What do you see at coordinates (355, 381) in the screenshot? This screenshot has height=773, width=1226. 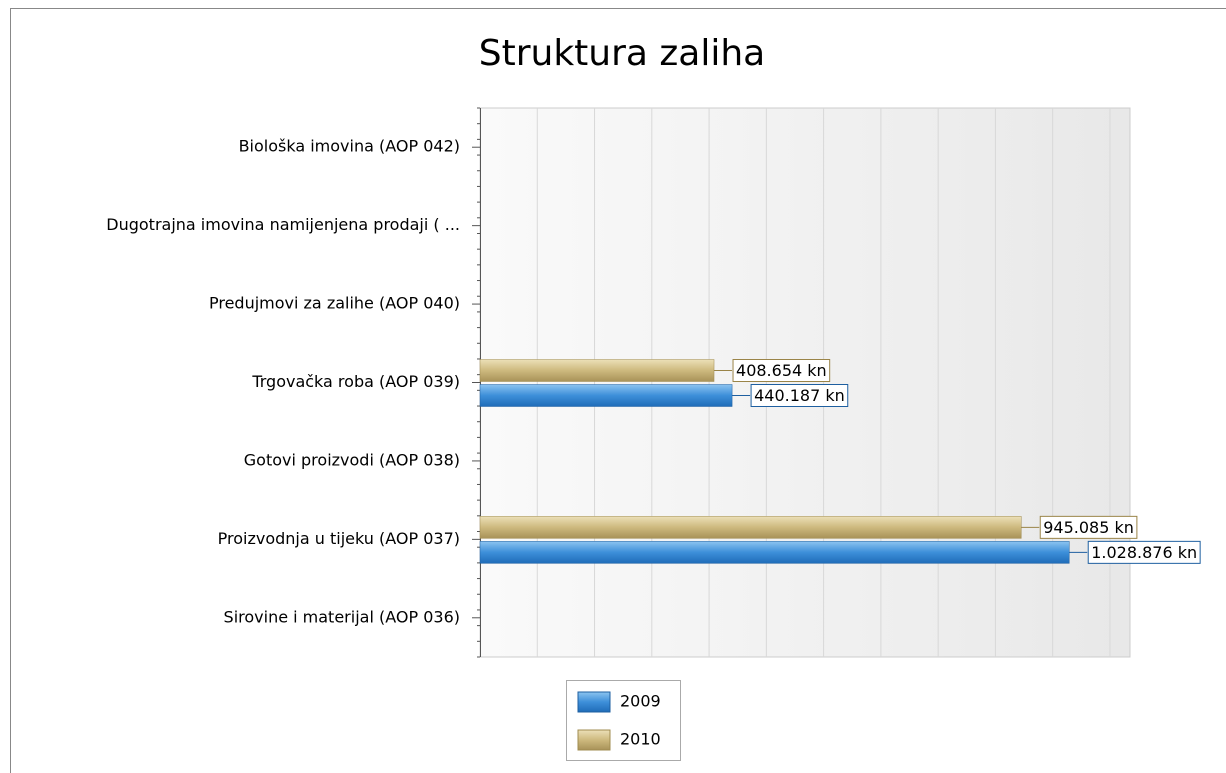 I see `y-tick-label: Trgovačka roba (AOP 039)` at bounding box center [355, 381].